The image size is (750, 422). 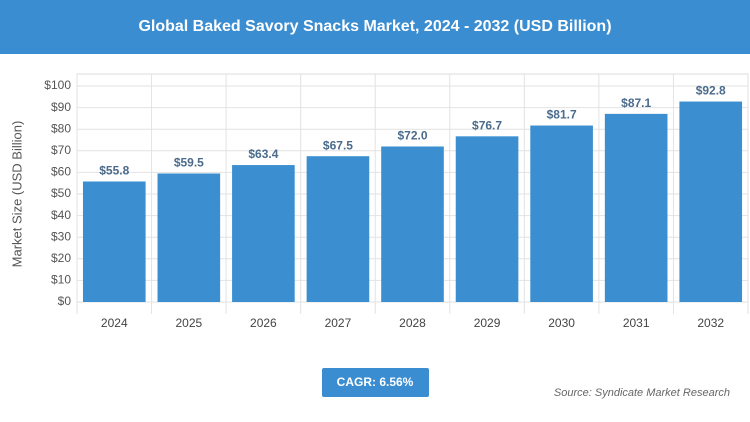 I want to click on x-tick-label: 2030, so click(x=561, y=323).